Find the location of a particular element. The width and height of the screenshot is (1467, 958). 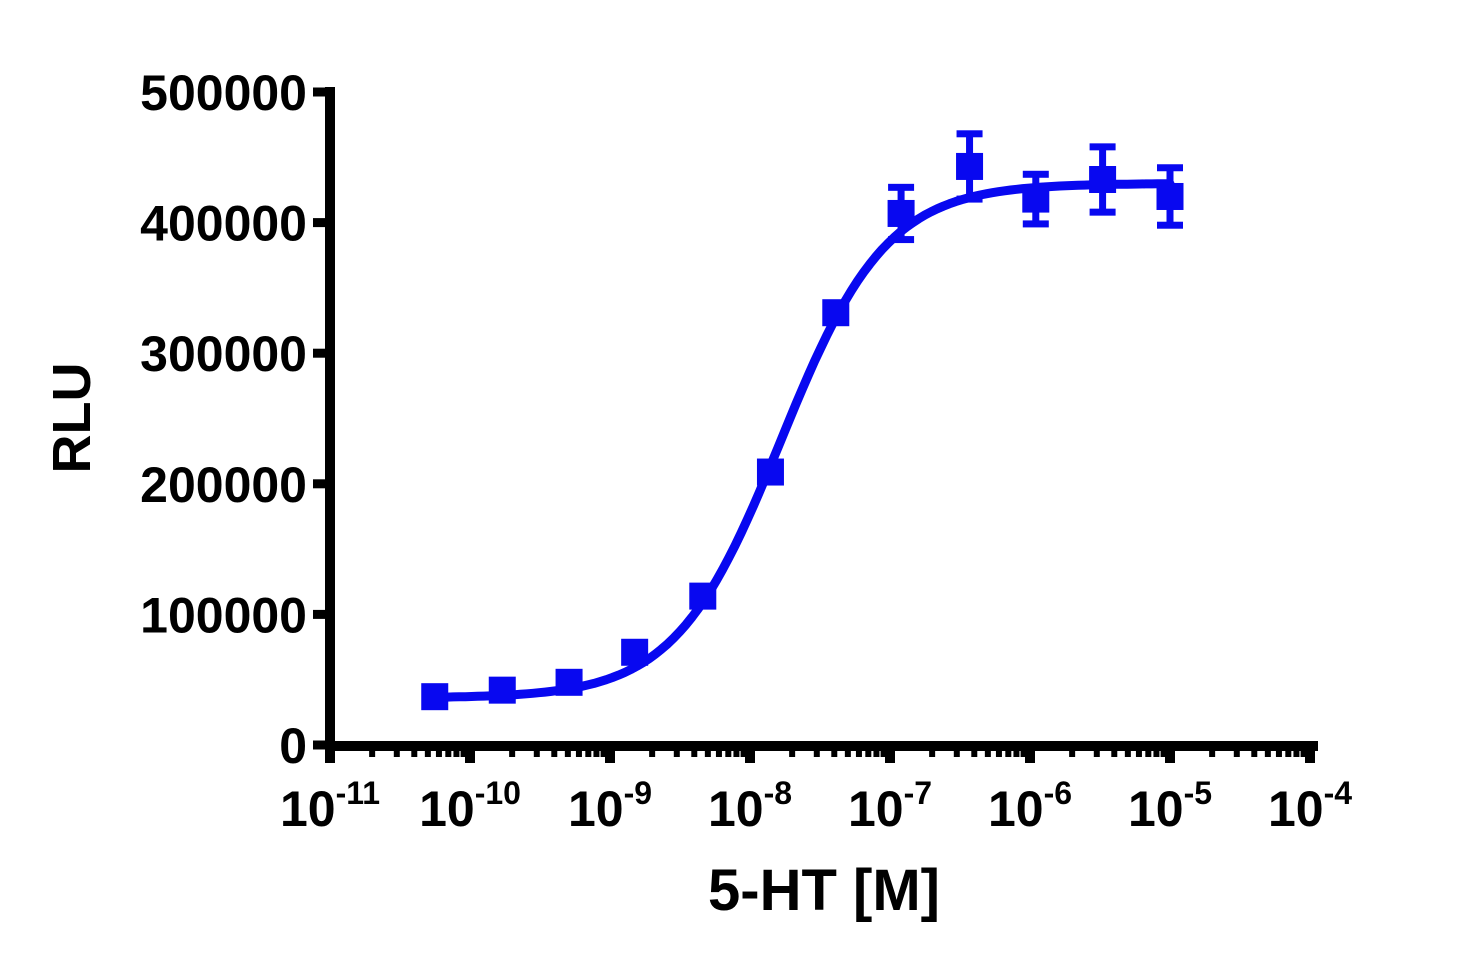

y-axis-title: RLU is located at coordinates (72, 418).